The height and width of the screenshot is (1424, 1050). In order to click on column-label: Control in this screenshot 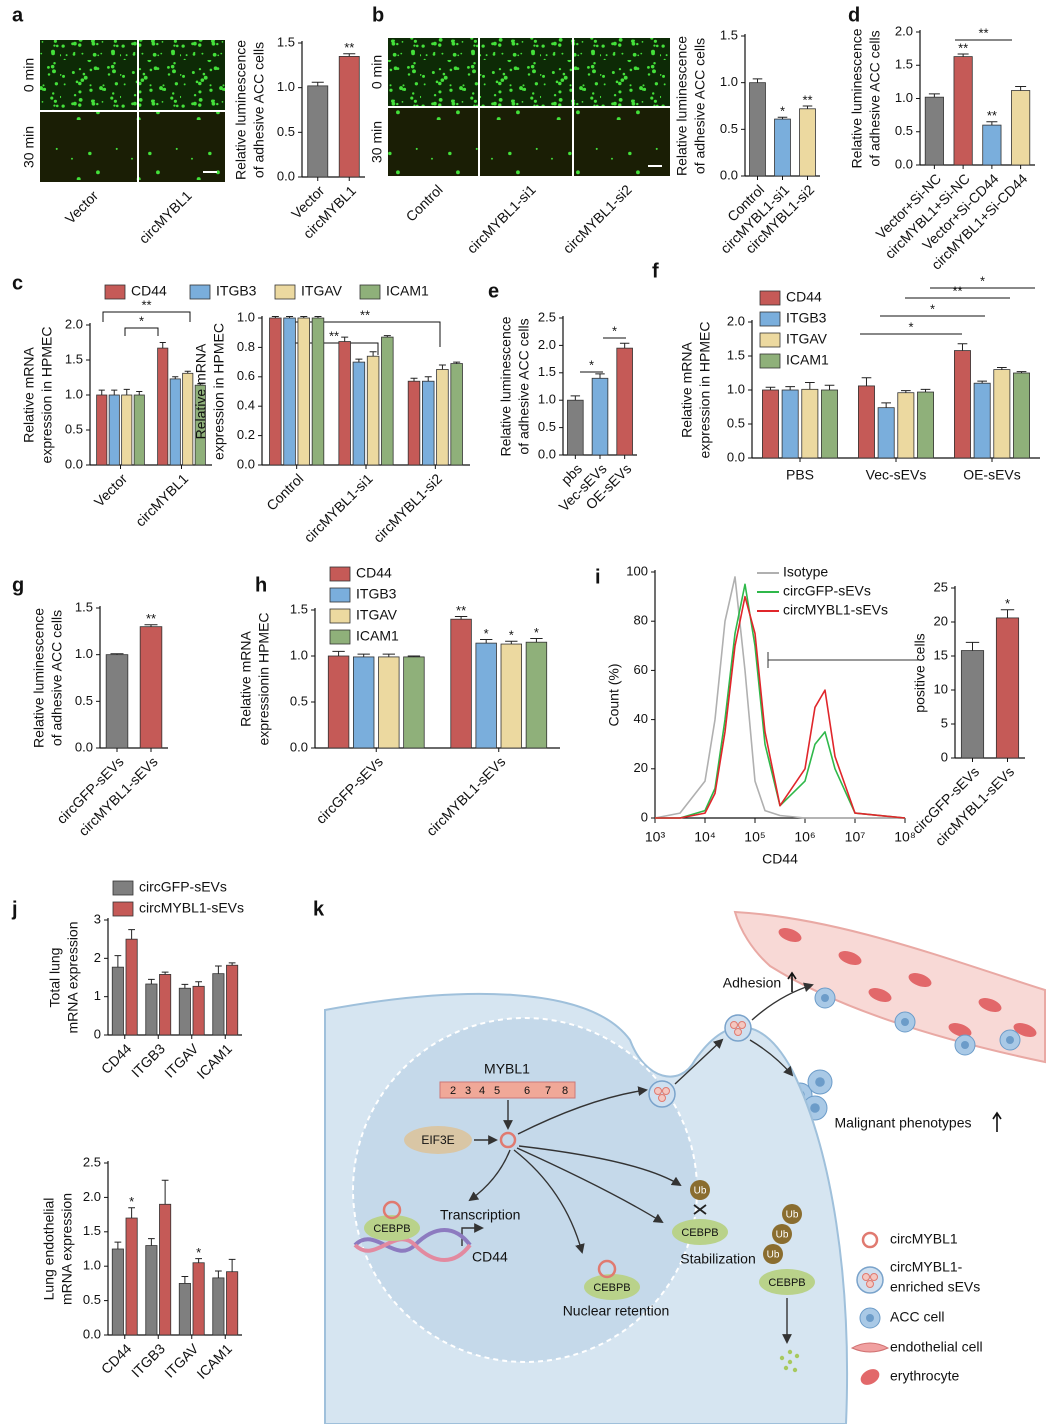, I will do `click(424, 202)`.